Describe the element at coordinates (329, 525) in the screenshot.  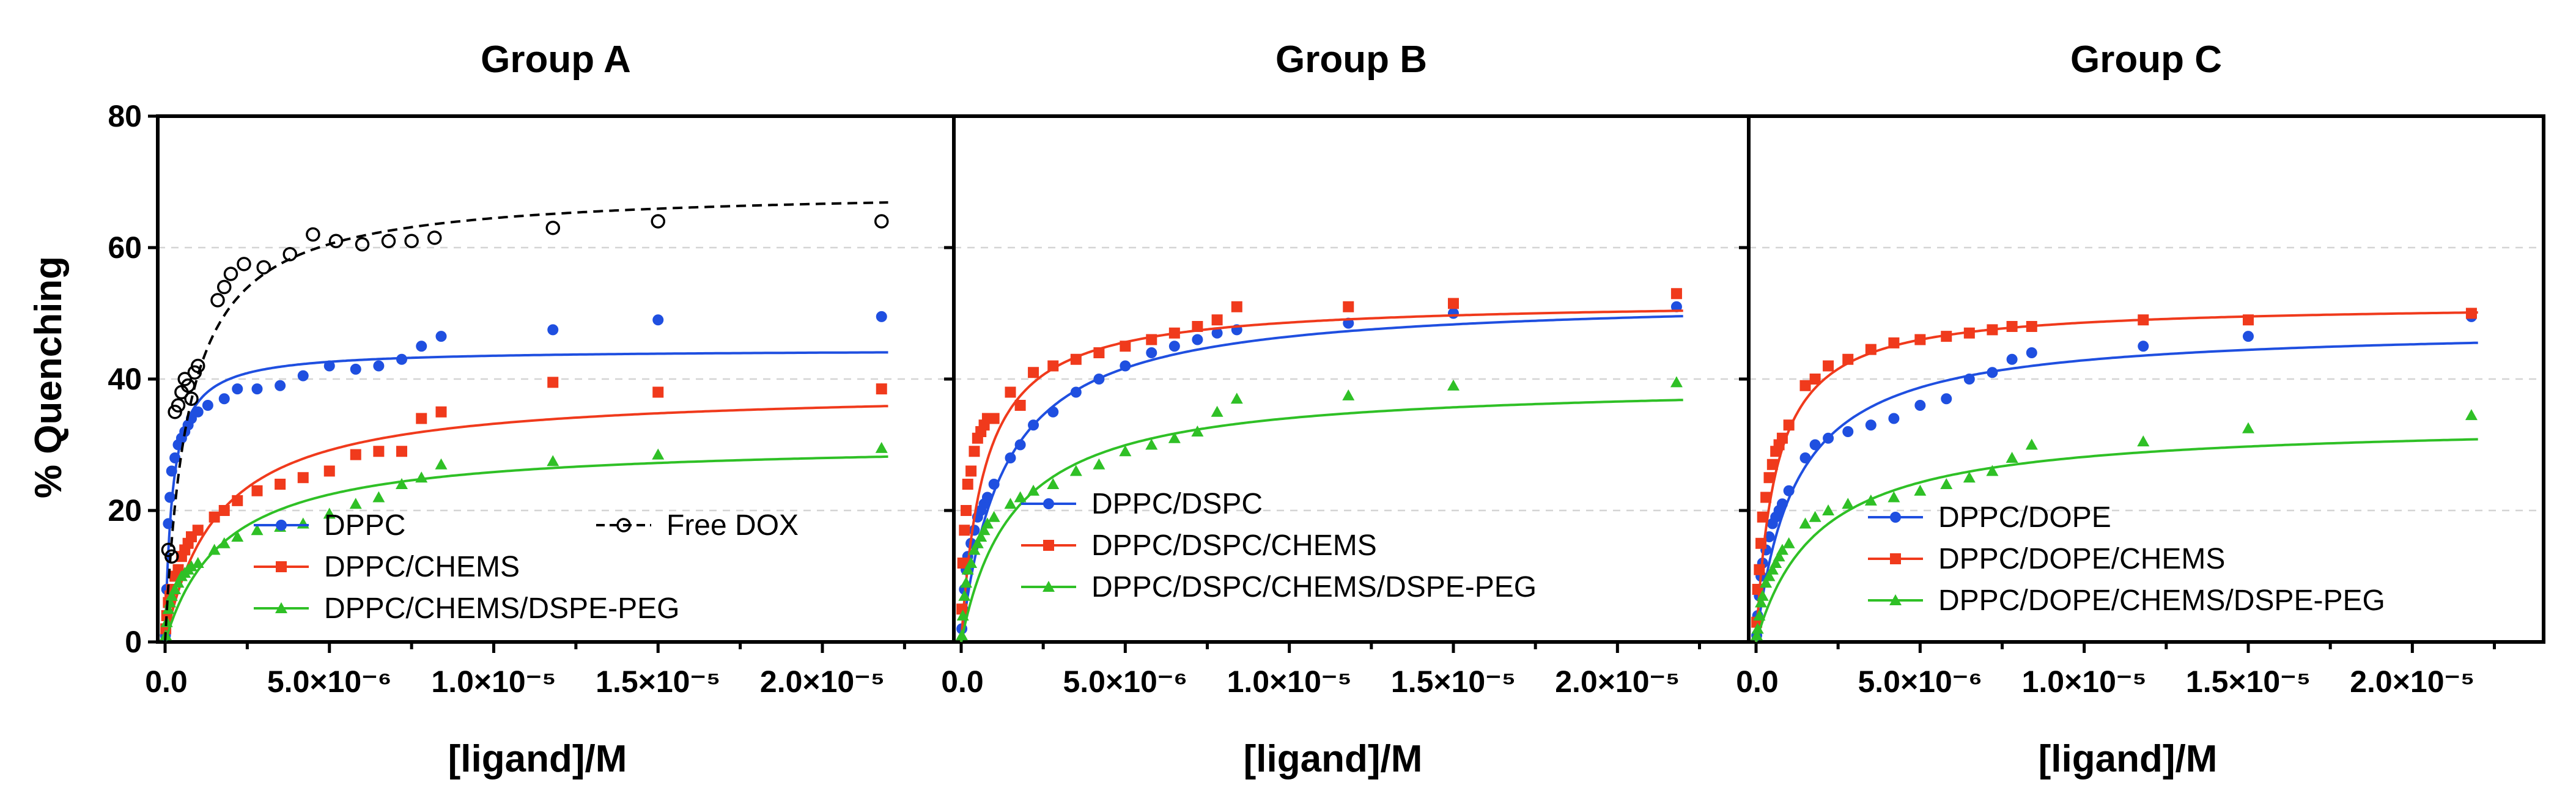
I see `legend-item: DPPC` at that location.